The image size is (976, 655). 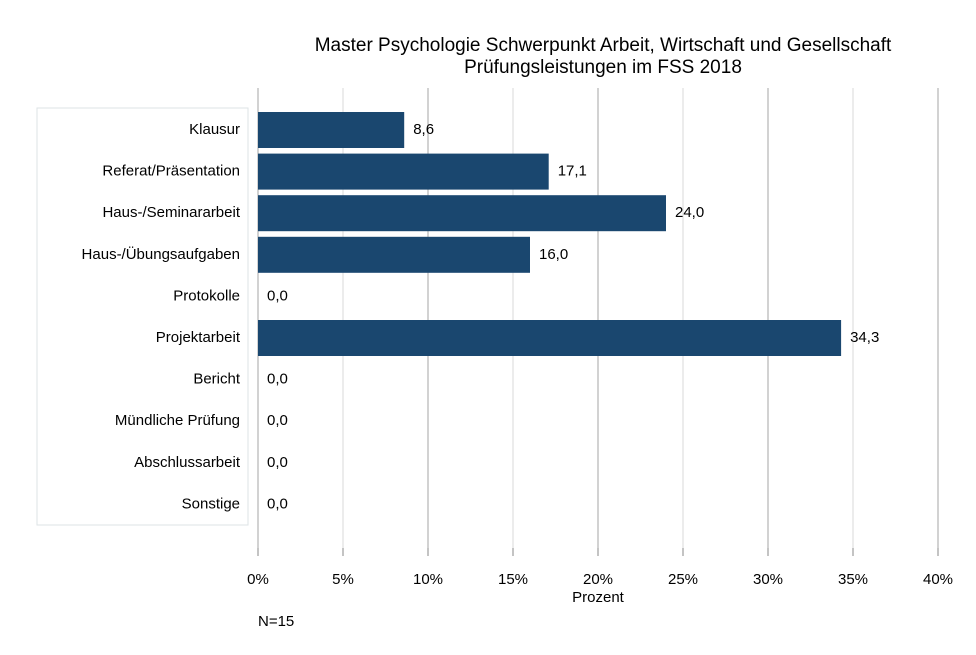 What do you see at coordinates (214, 129) in the screenshot?
I see `y-tick-label: Klausur` at bounding box center [214, 129].